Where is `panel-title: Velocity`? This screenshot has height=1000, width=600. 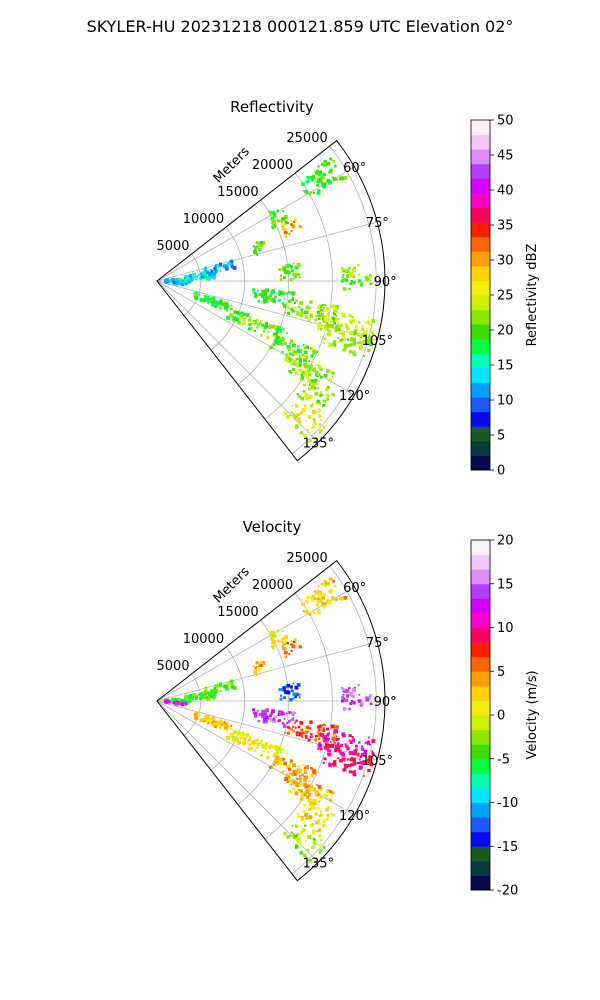
panel-title: Velocity is located at coordinates (272, 527).